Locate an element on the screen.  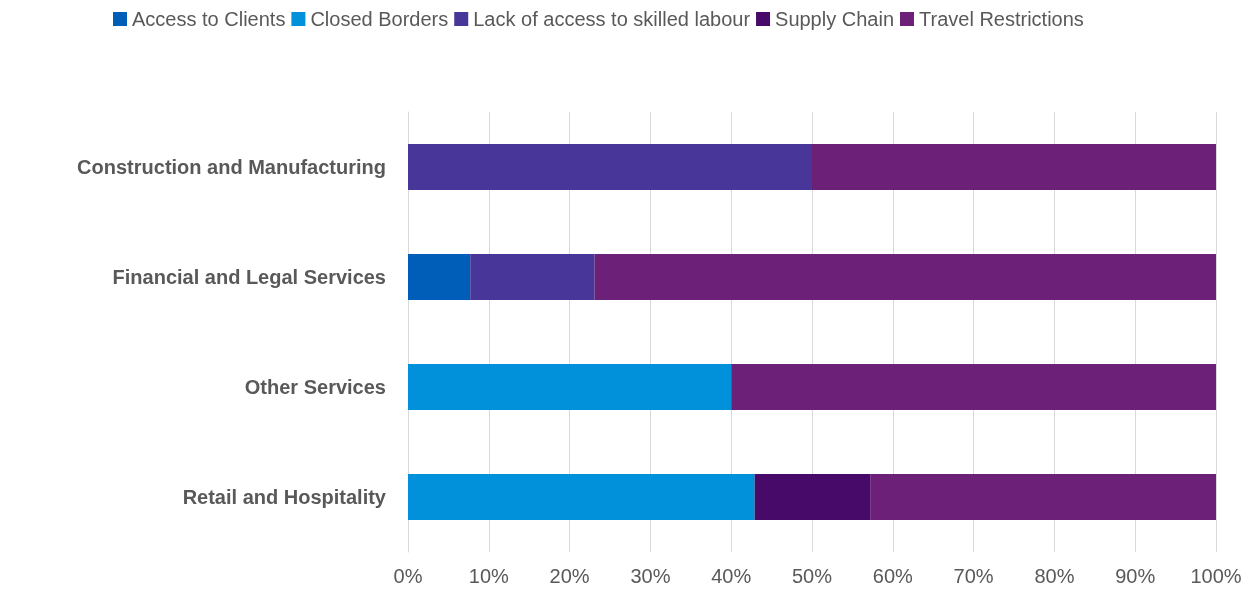
y-tick-label: Other Services is located at coordinates (315, 387).